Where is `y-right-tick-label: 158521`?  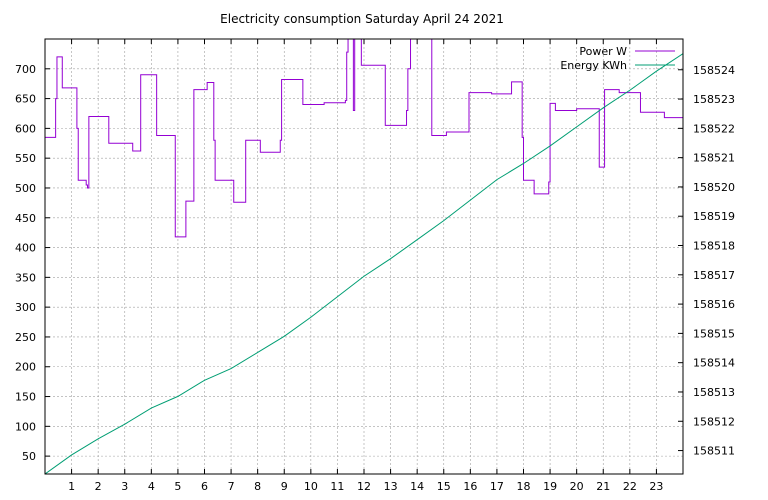 y-right-tick-label: 158521 is located at coordinates (714, 158).